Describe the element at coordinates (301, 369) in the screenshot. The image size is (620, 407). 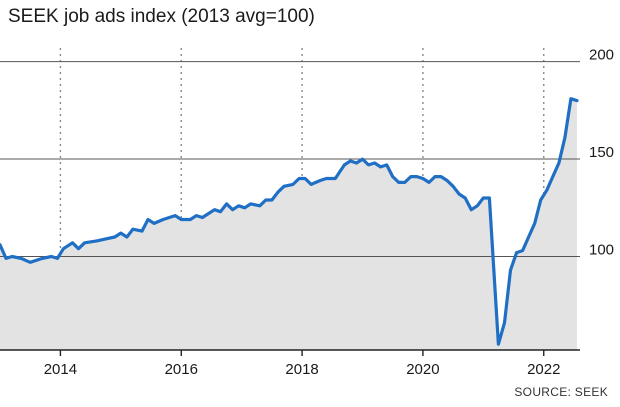
I see `x-tick-label-2018: 2018` at that location.